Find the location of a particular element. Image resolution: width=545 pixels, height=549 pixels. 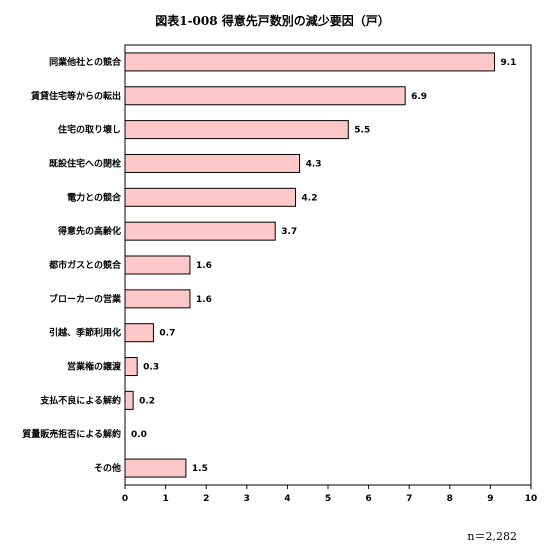

category-label: 引越、季節利用化 is located at coordinates (85, 333).